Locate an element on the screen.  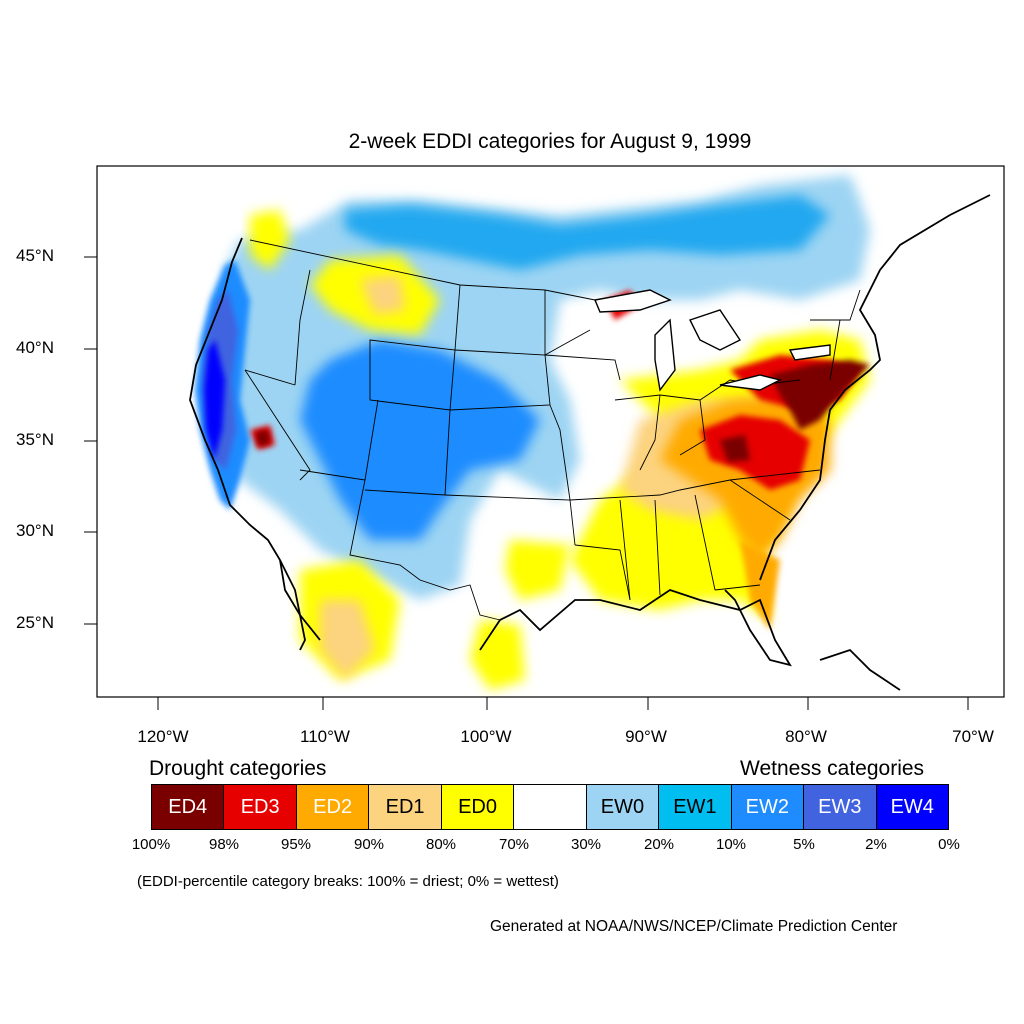
legend-box-ed3: ED3 is located at coordinates (260, 807).